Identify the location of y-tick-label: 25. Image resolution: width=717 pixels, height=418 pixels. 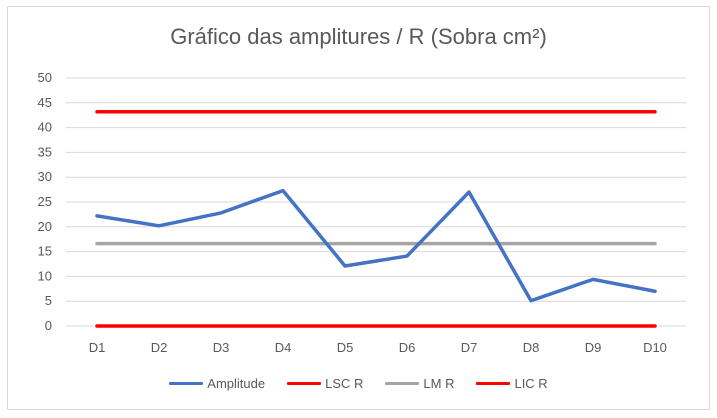
(45, 201).